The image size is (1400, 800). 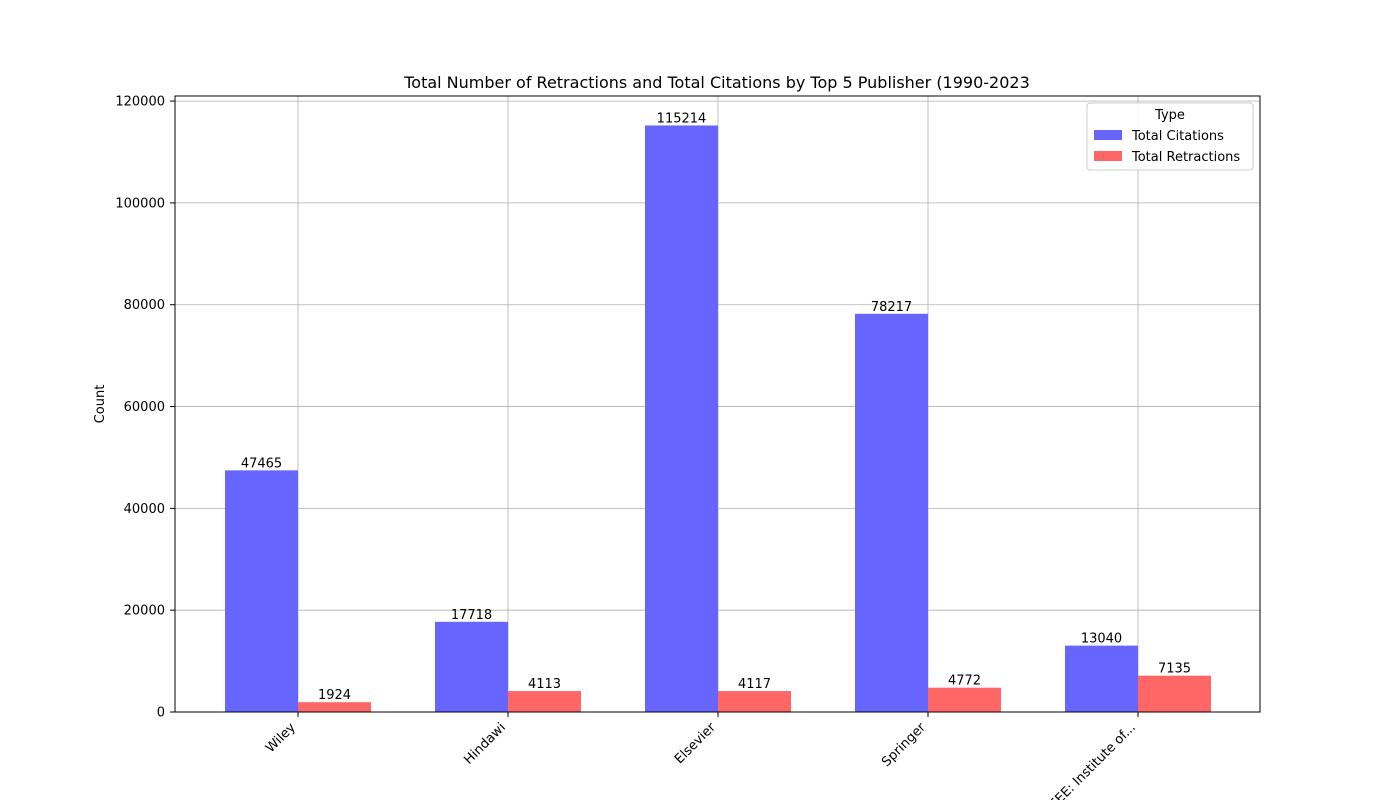 I want to click on data-label-total-retractions-wiley: 1924, so click(x=334, y=695).